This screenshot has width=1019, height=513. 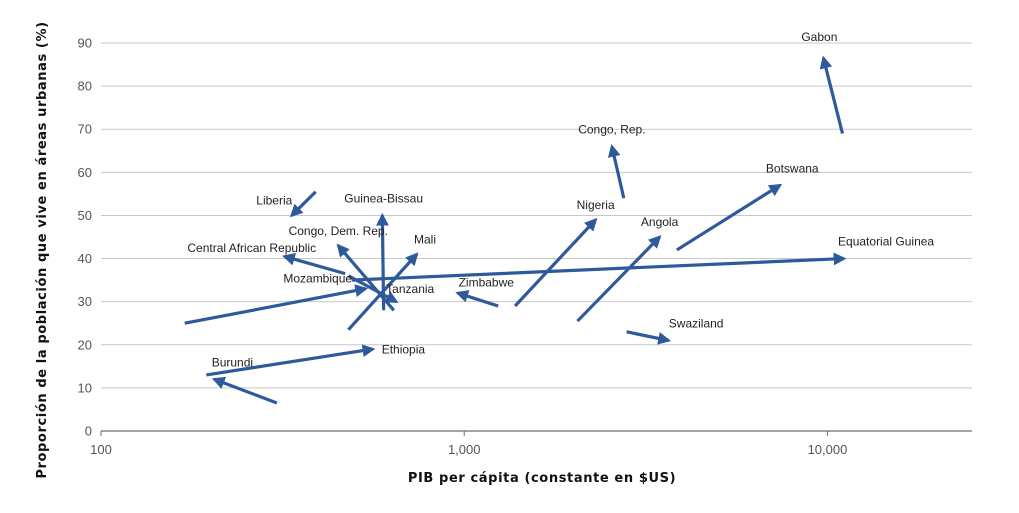 What do you see at coordinates (542, 478) in the screenshot?
I see `x-axis-title: PIB per cápita (constante en $US)` at bounding box center [542, 478].